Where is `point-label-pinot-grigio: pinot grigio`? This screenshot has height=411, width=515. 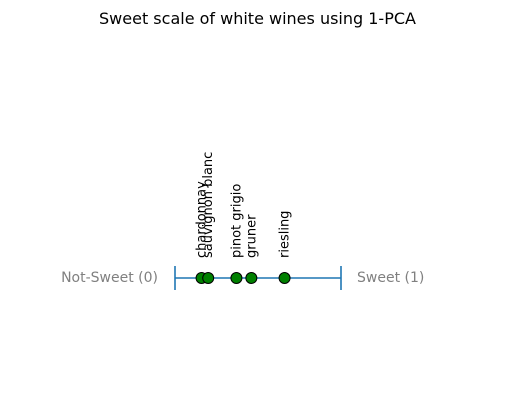 point-label-pinot-grigio: pinot grigio is located at coordinates (236, 221).